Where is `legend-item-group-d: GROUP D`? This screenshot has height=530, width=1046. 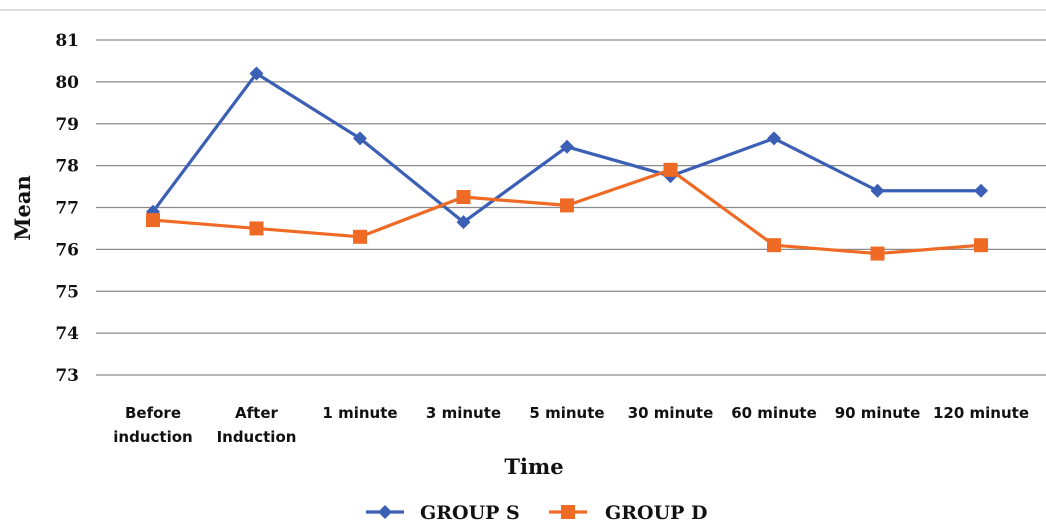 legend-item-group-d: GROUP D is located at coordinates (628, 513).